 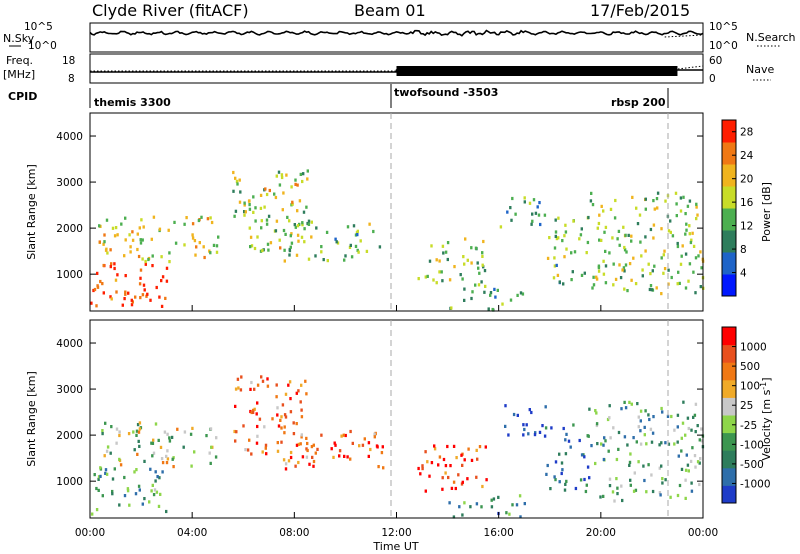 I want to click on x-tick-label: 00:00, so click(x=90, y=533).